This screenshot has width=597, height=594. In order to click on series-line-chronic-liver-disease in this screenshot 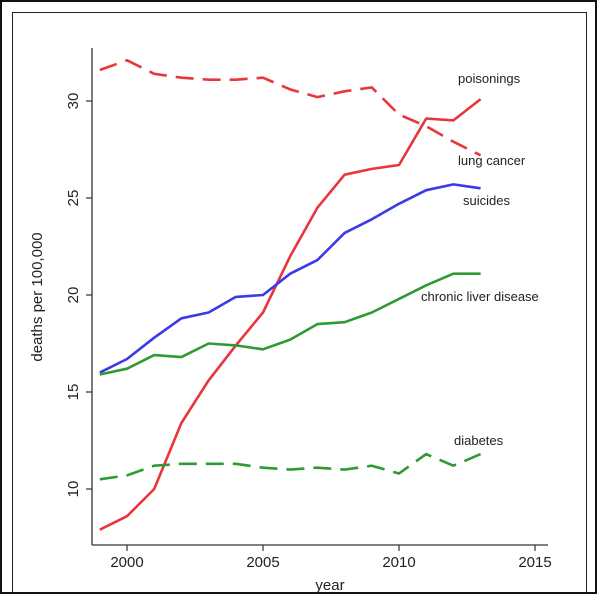, I will do `click(290, 324)`.